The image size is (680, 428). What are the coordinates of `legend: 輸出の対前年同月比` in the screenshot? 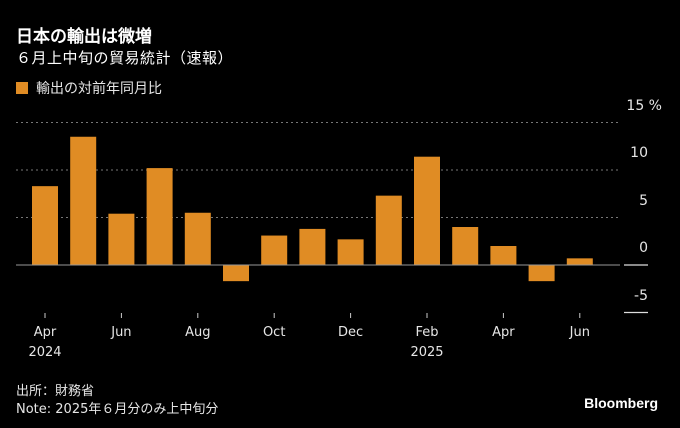 It's located at (89, 88).